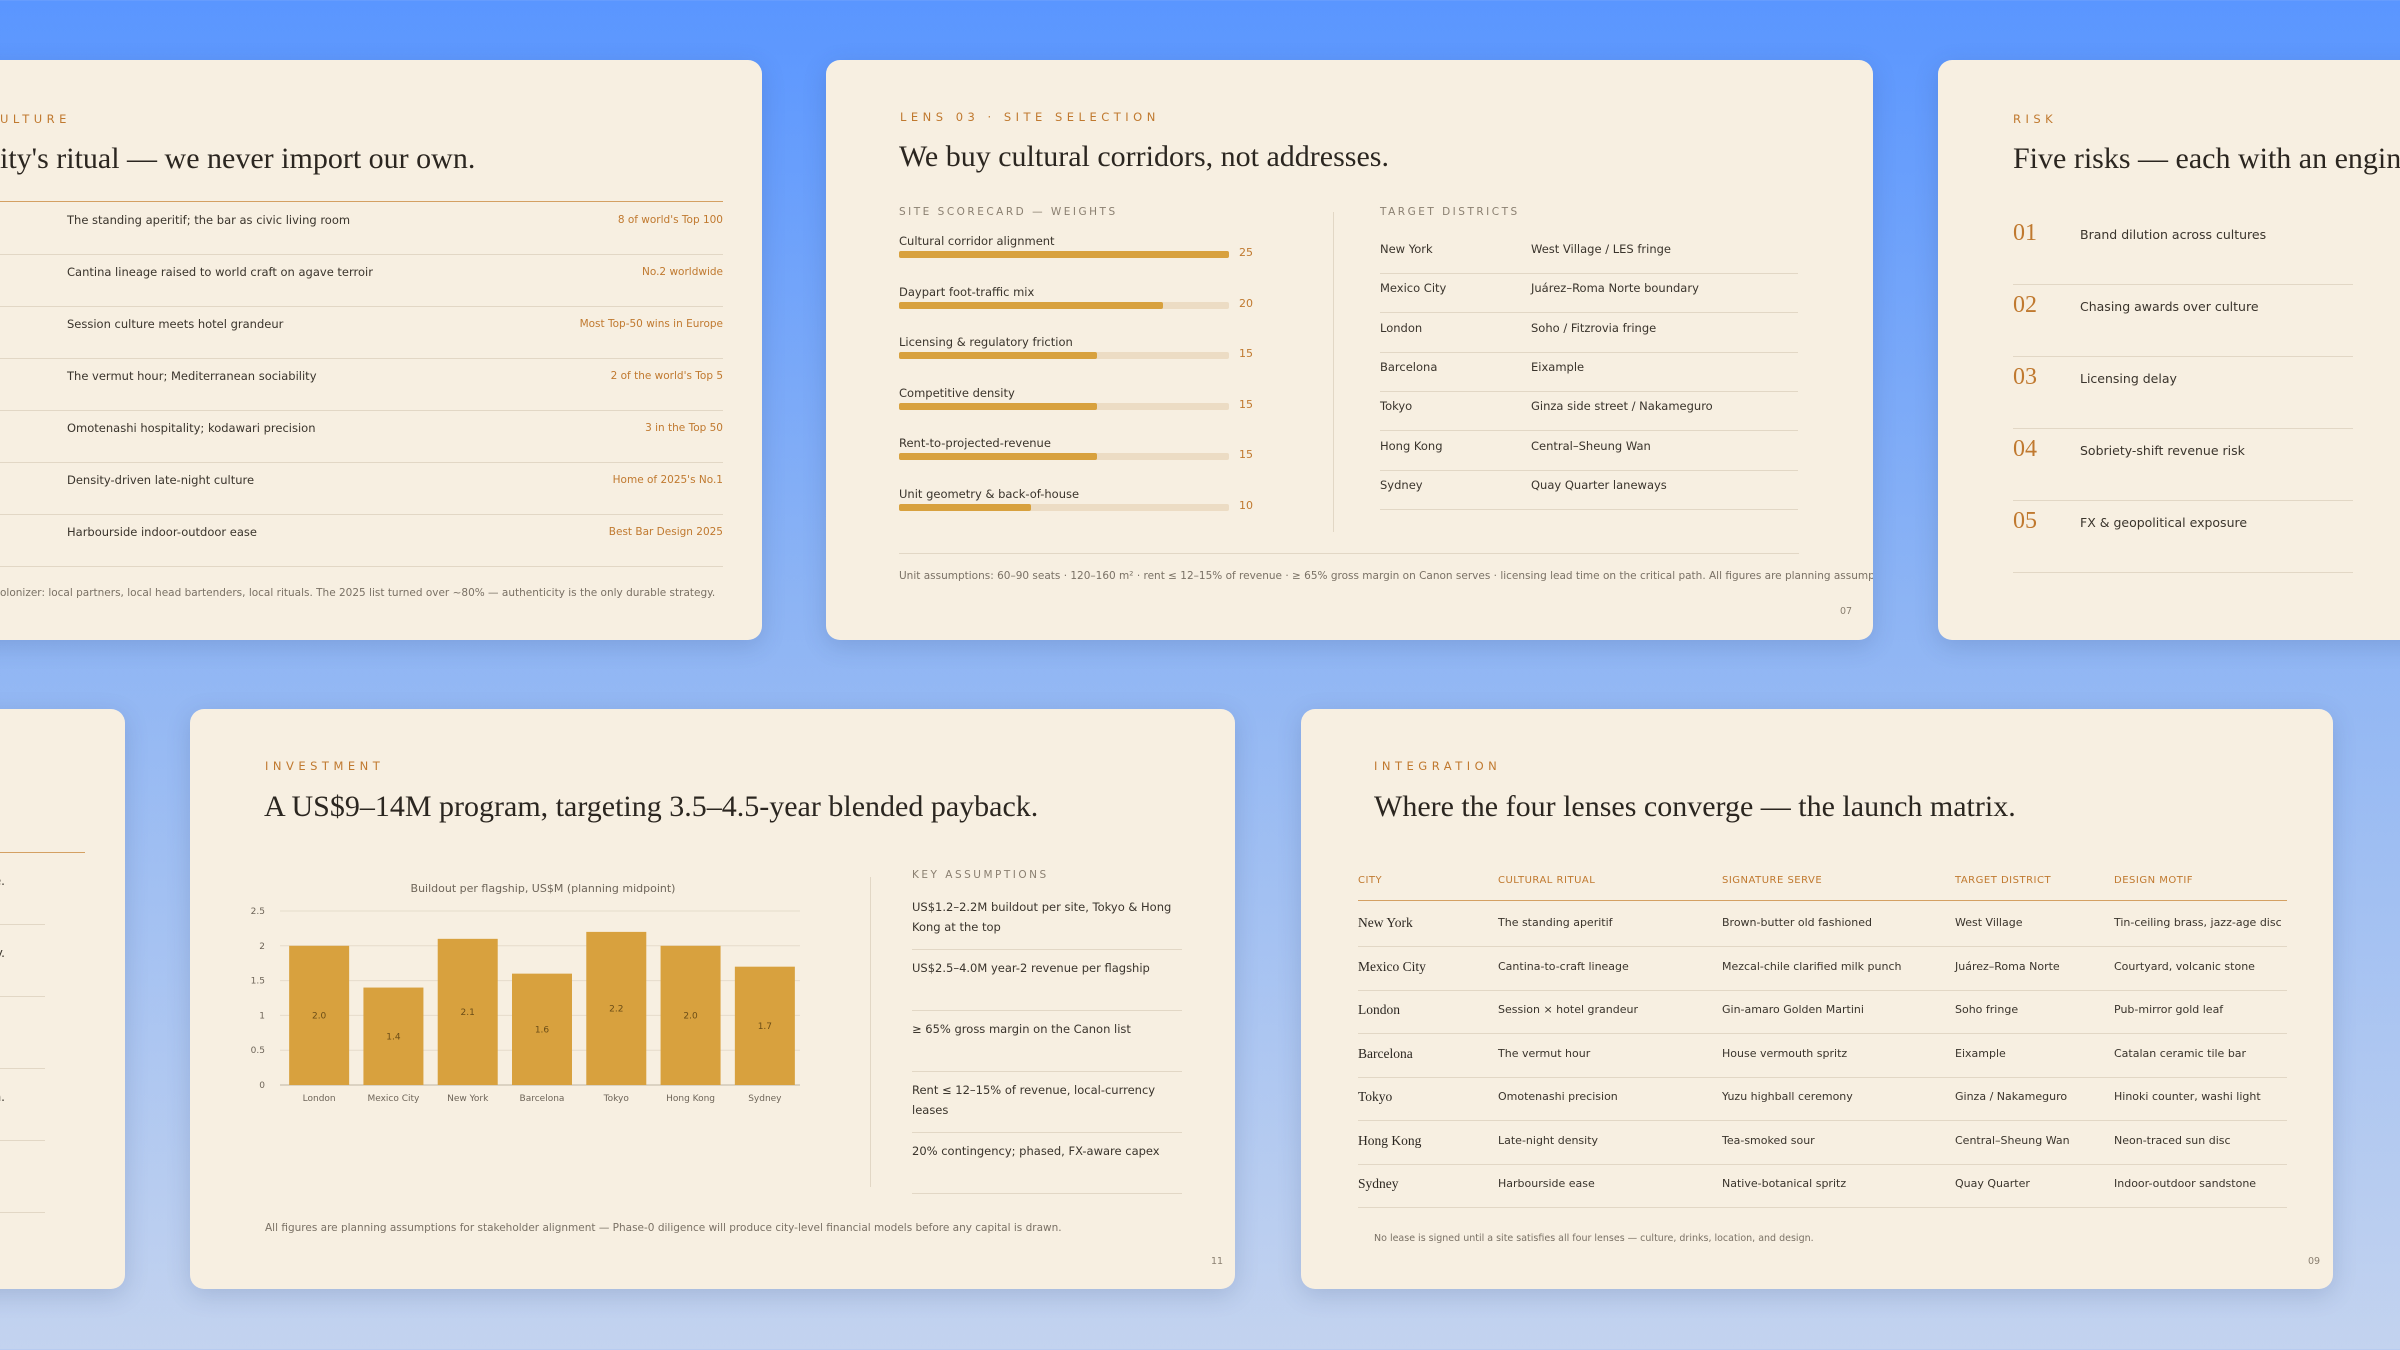 The height and width of the screenshot is (1350, 2400). What do you see at coordinates (1031, 968) in the screenshot?
I see `assumption-text: US$2.5–4.0M year-2 revenue per flagship` at bounding box center [1031, 968].